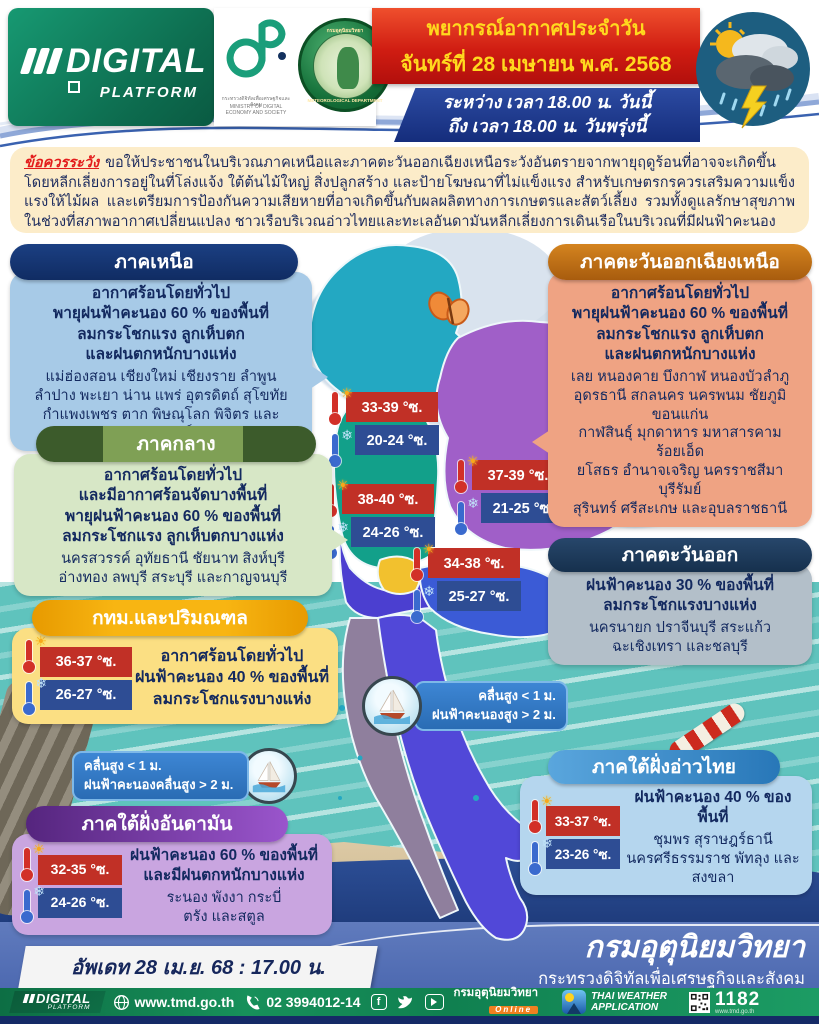 The height and width of the screenshot is (1024, 819). I want to click on map-temp-badge-central: ☀ ❄ 38-40 °ซ. 24-26 °ซ., so click(378, 519).